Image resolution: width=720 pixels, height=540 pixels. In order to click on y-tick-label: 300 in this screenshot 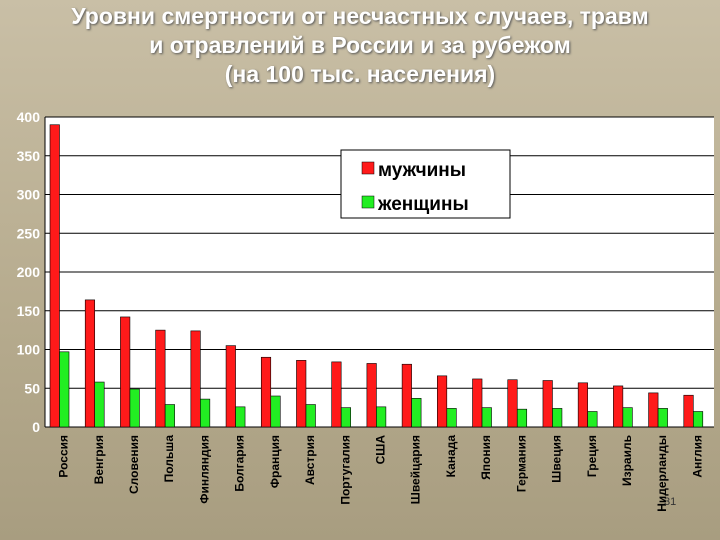, I will do `click(29, 195)`.